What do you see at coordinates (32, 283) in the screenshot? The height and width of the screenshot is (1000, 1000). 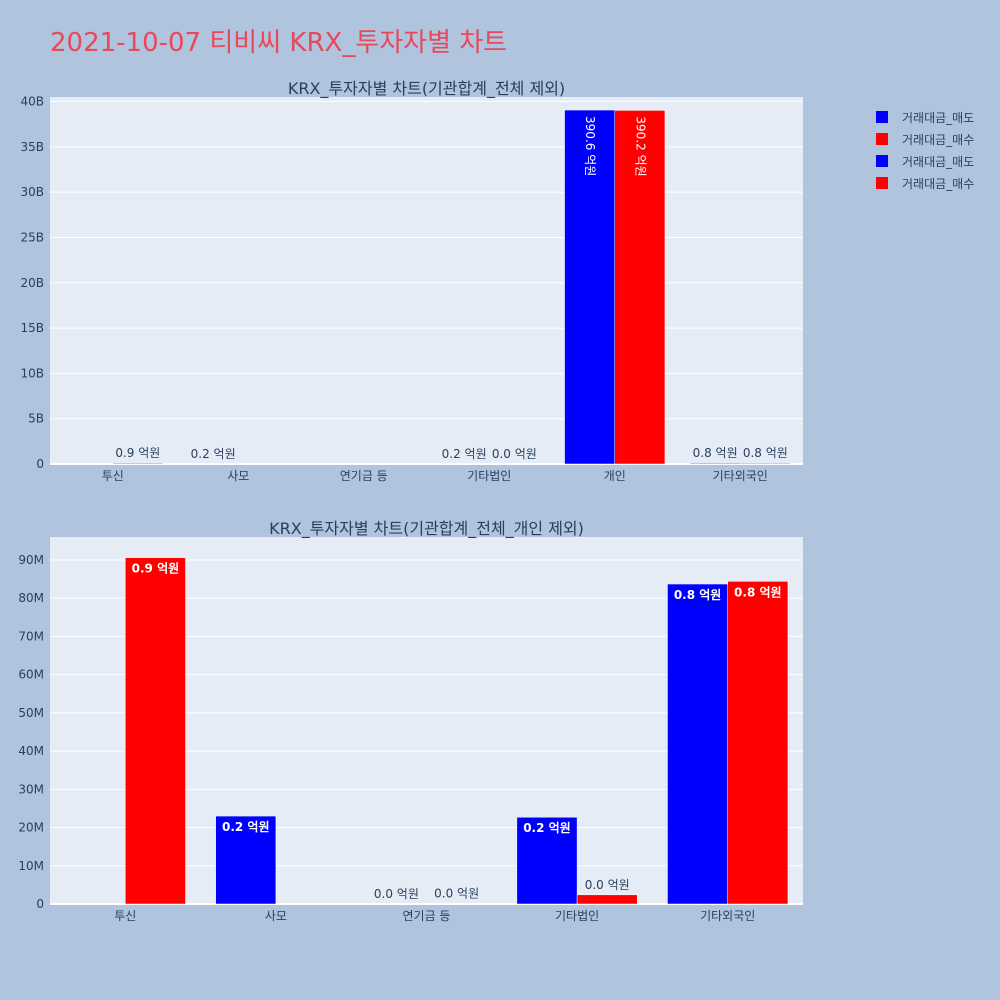 I see `y-tick-label: 20B` at bounding box center [32, 283].